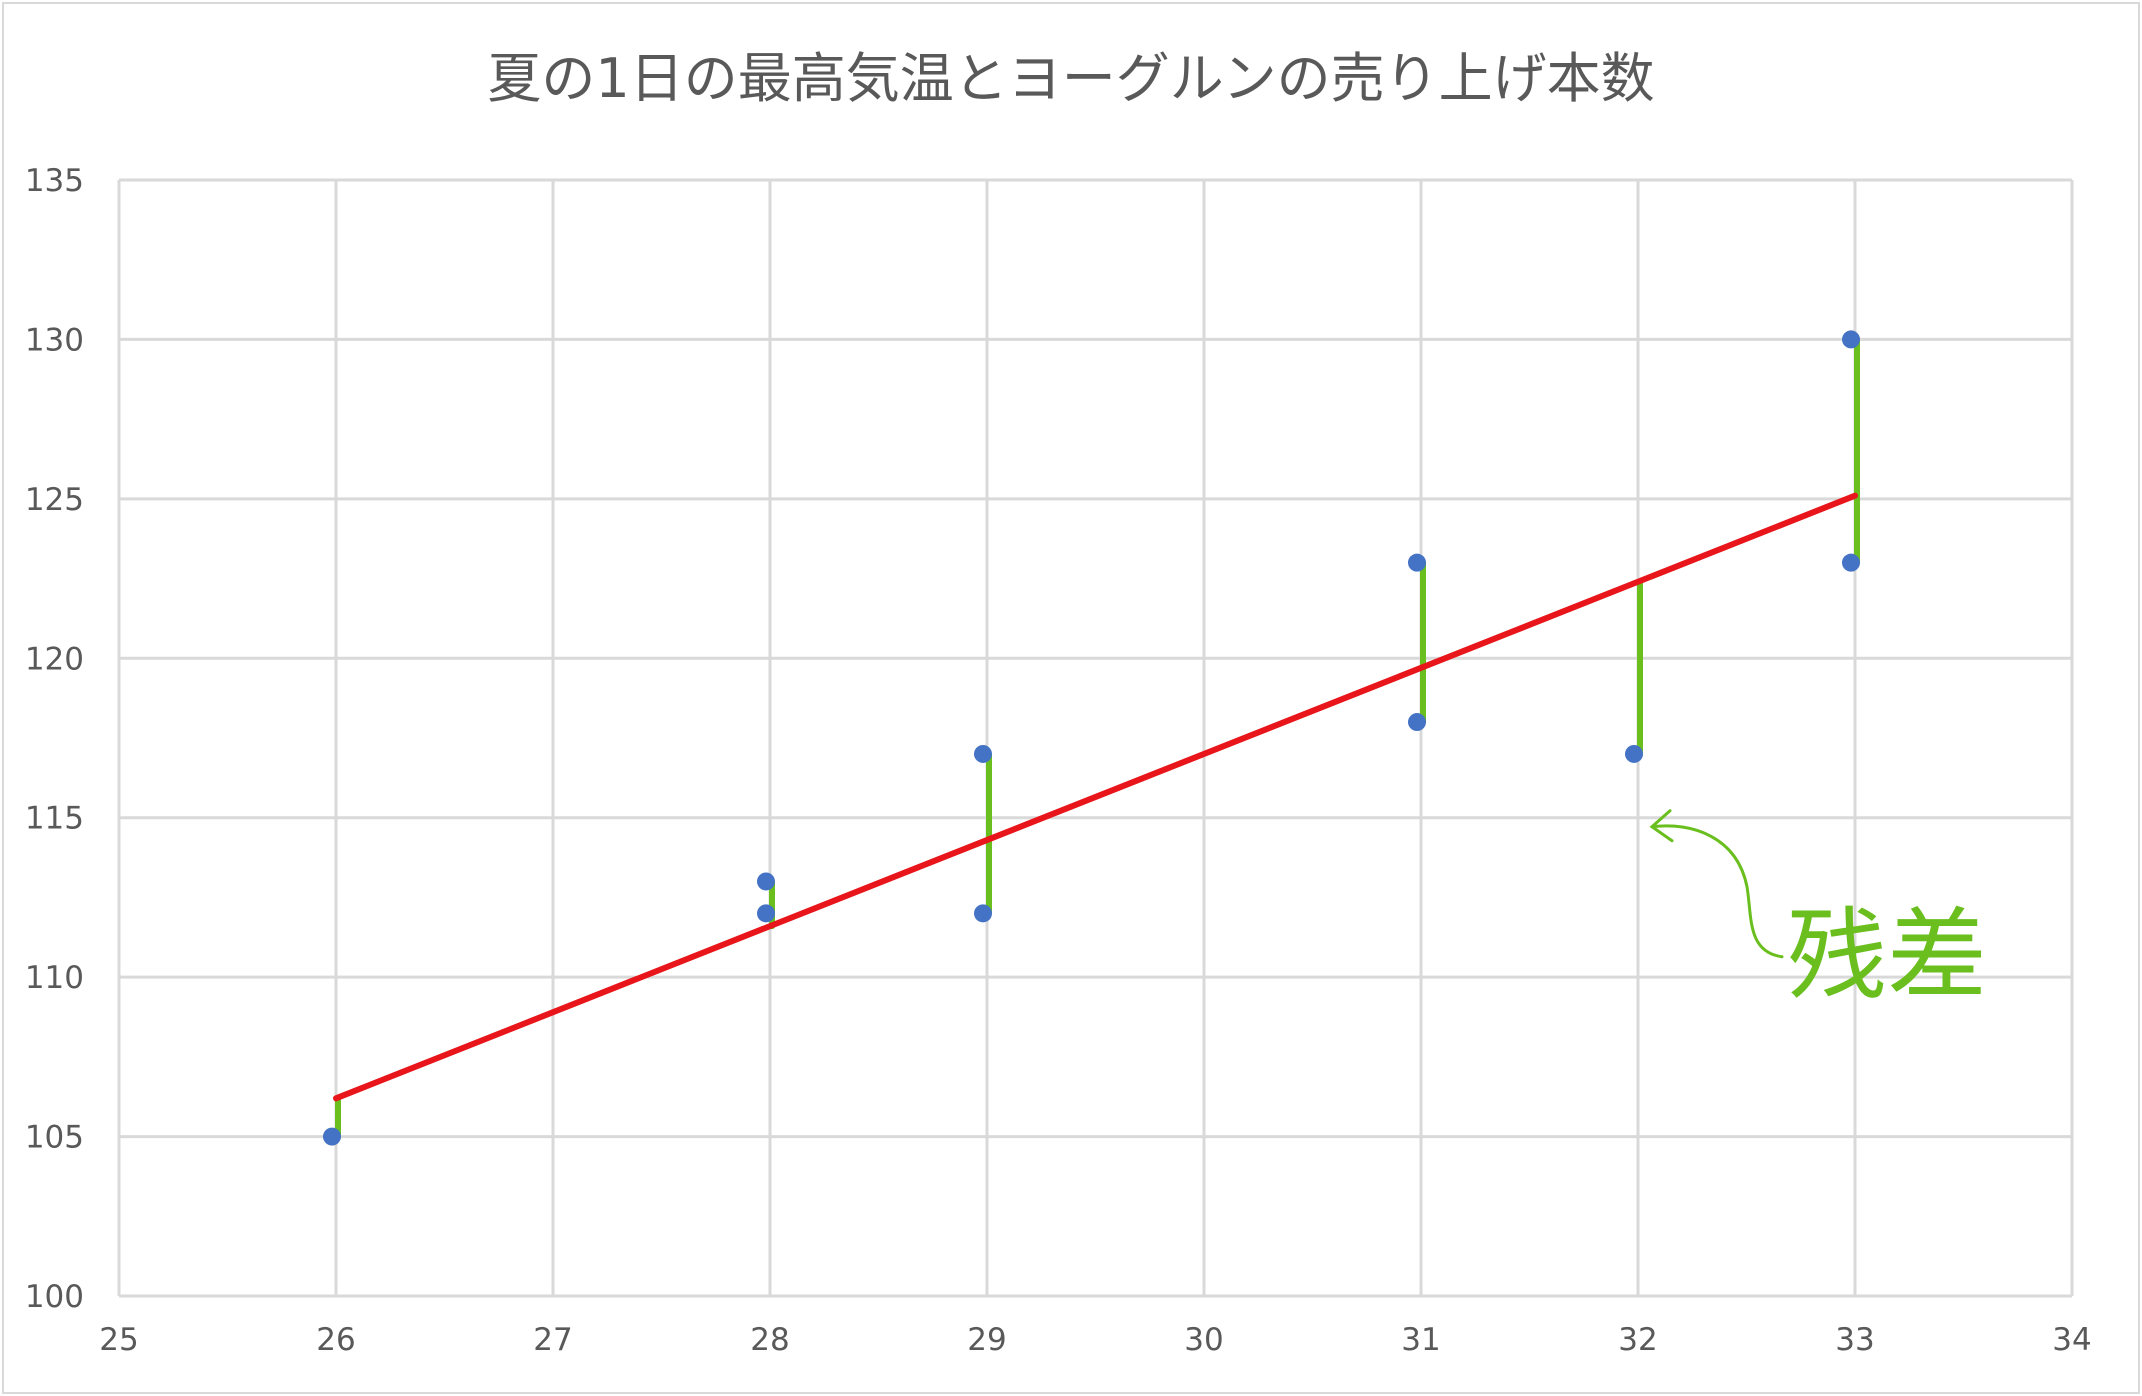 This screenshot has width=2142, height=1396. What do you see at coordinates (54, 181) in the screenshot?
I see `y-tick-label: 135` at bounding box center [54, 181].